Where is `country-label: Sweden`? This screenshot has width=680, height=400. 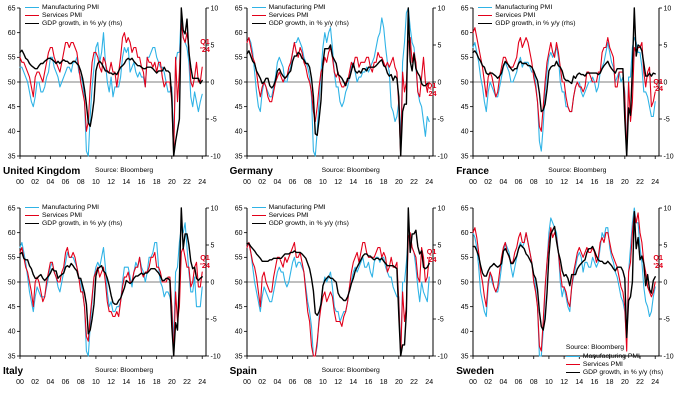 country-label: Sweden is located at coordinates (475, 371).